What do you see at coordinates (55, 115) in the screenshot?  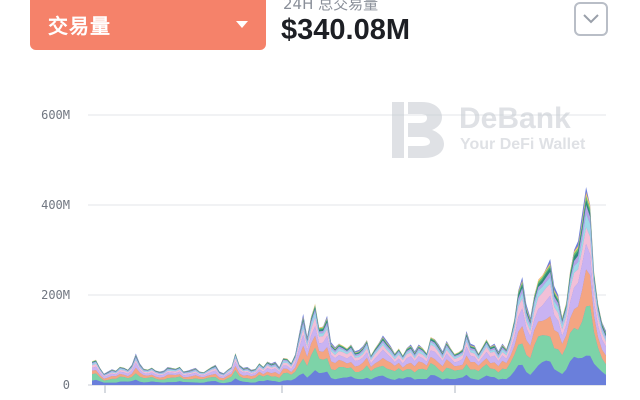 I see `y-tick-label: 600M` at bounding box center [55, 115].